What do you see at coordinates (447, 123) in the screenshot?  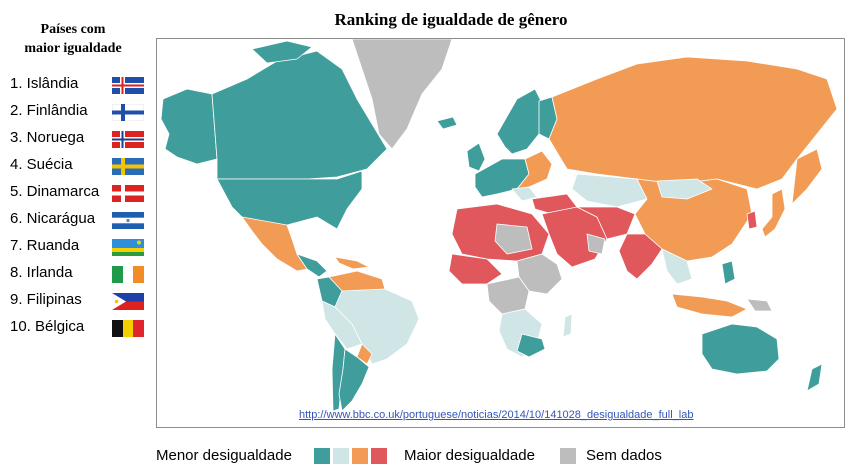 I see `region-iceland` at bounding box center [447, 123].